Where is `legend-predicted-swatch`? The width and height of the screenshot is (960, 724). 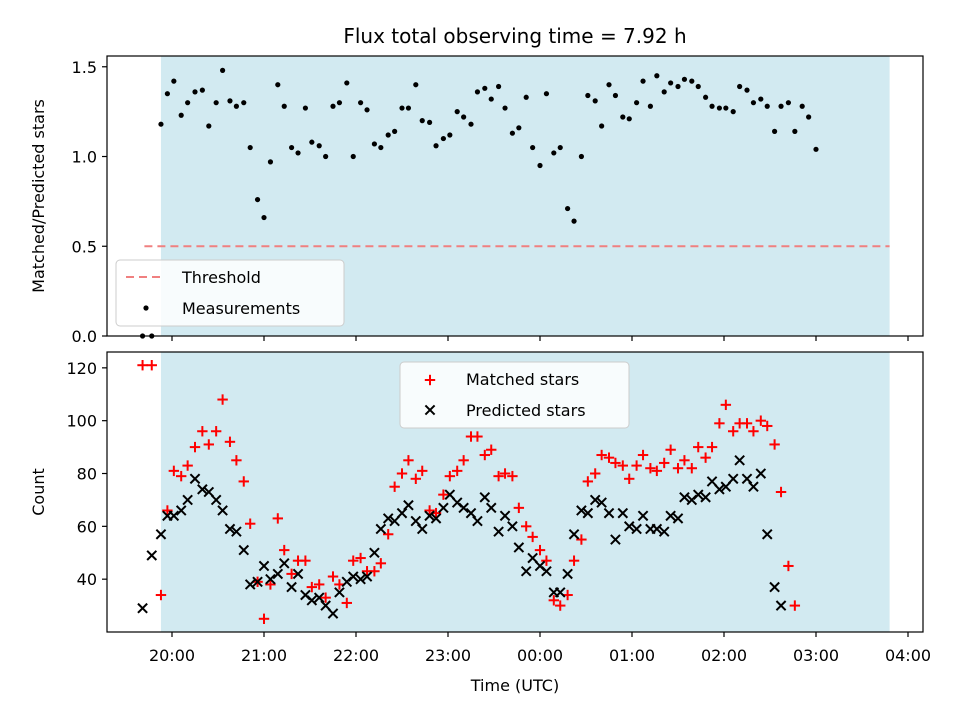 legend-predicted-swatch is located at coordinates (430, 410).